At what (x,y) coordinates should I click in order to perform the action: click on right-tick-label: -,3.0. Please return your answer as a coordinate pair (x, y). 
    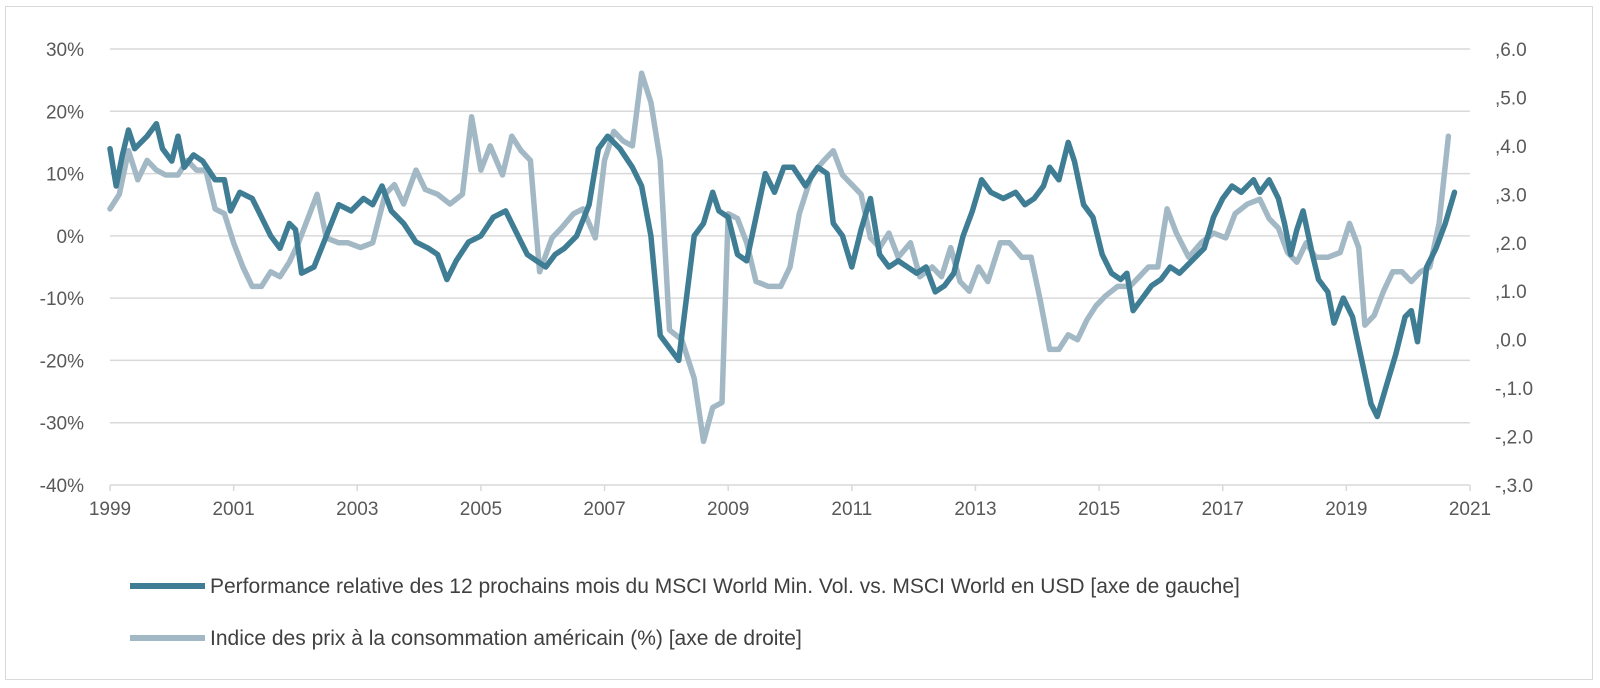
    Looking at the image, I should click on (1514, 486).